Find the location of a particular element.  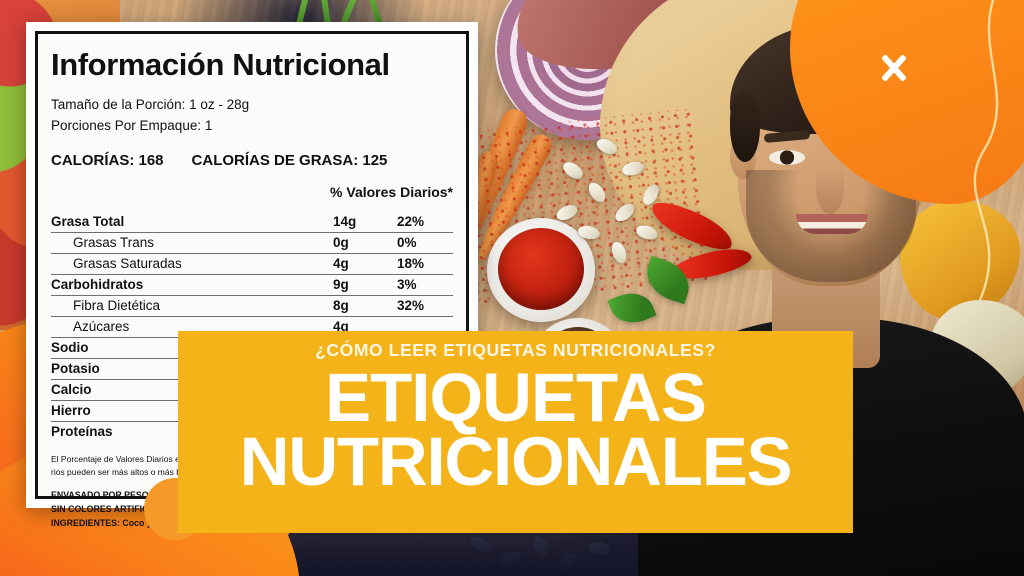

ingredients-line: INGREDIENTES: Coco y Azúcar. is located at coordinates (118, 522).